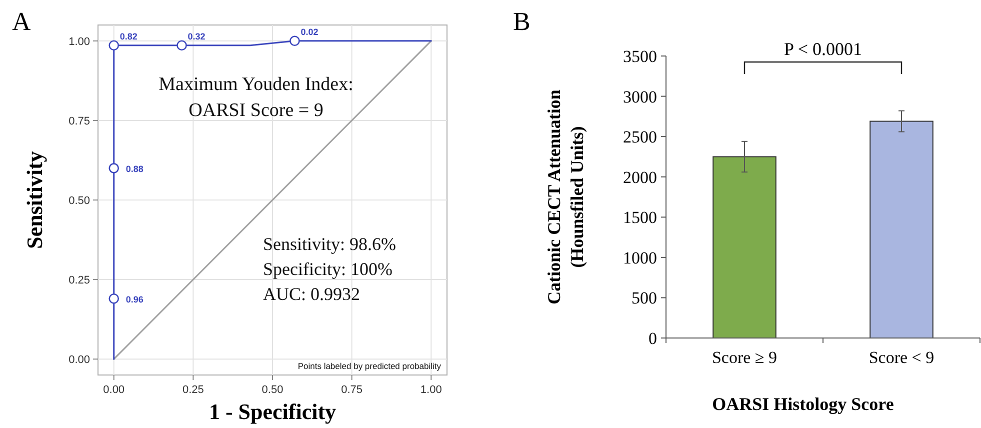 The width and height of the screenshot is (981, 428). Describe the element at coordinates (135, 299) in the screenshot. I see `annotation: 0.96` at that location.